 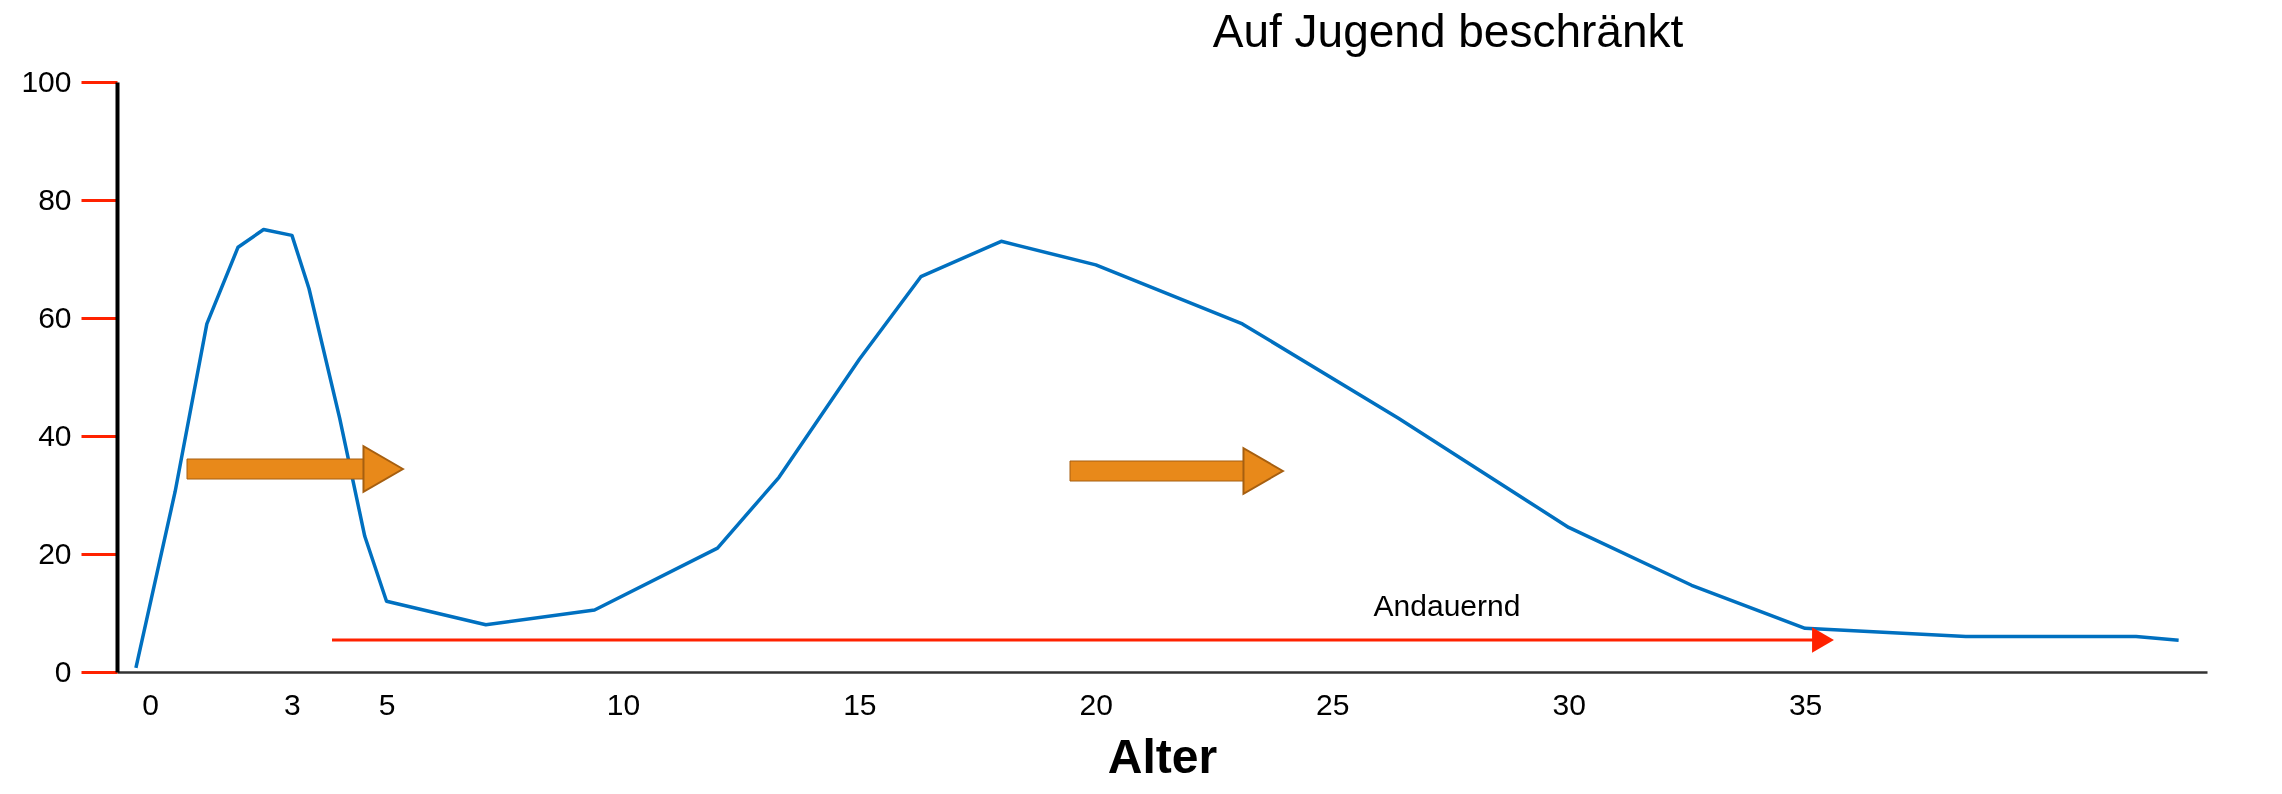 I want to click on annotation: Andauernd, so click(x=1447, y=605).